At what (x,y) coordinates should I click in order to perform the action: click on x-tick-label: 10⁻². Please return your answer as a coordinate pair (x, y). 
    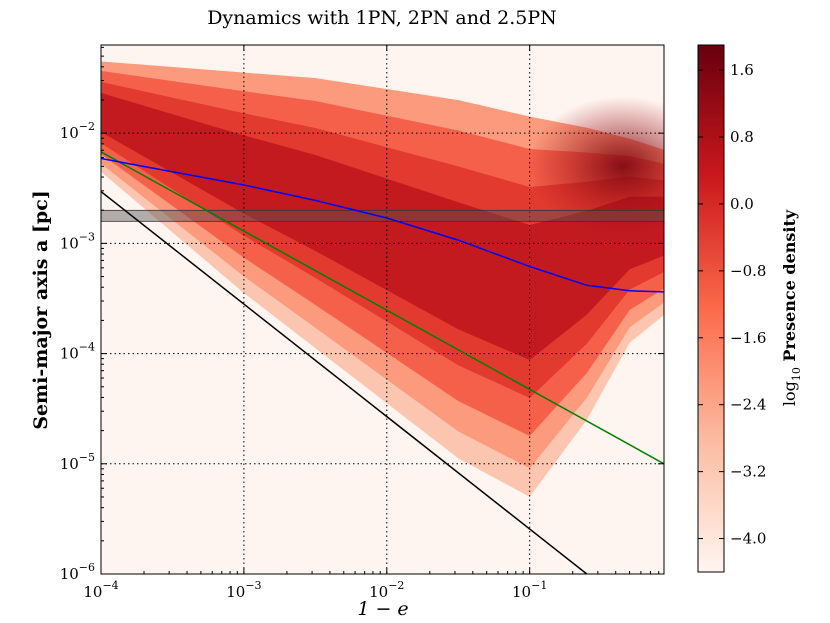
    Looking at the image, I should click on (386, 590).